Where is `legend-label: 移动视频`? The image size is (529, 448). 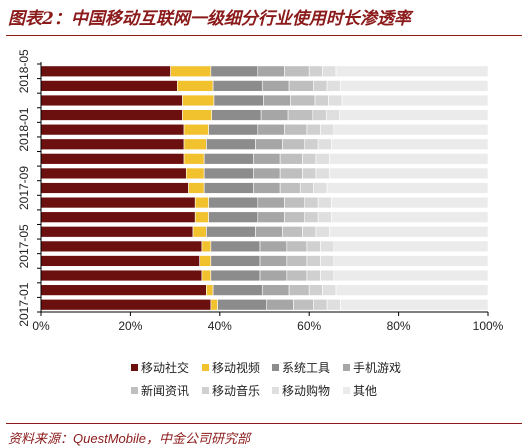 legend-label: 移动视频 is located at coordinates (236, 367).